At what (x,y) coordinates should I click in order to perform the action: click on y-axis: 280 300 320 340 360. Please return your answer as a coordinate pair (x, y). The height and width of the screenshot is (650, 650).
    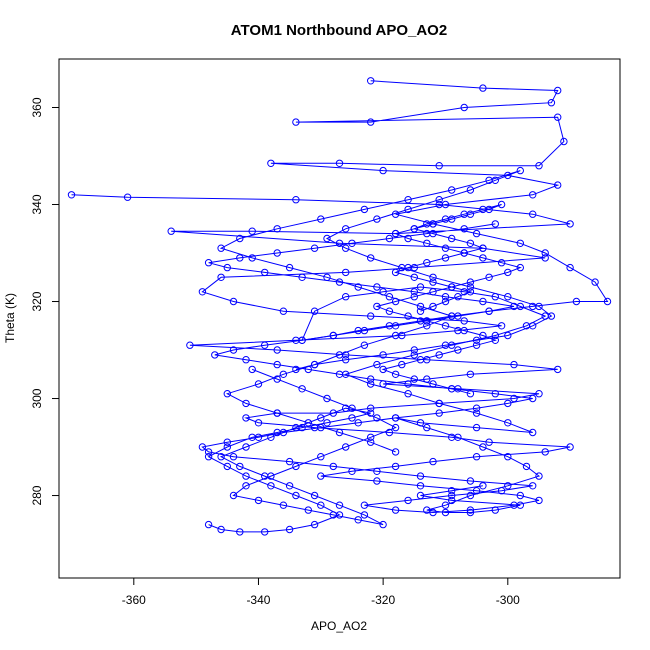
    Looking at the image, I should click on (45, 301).